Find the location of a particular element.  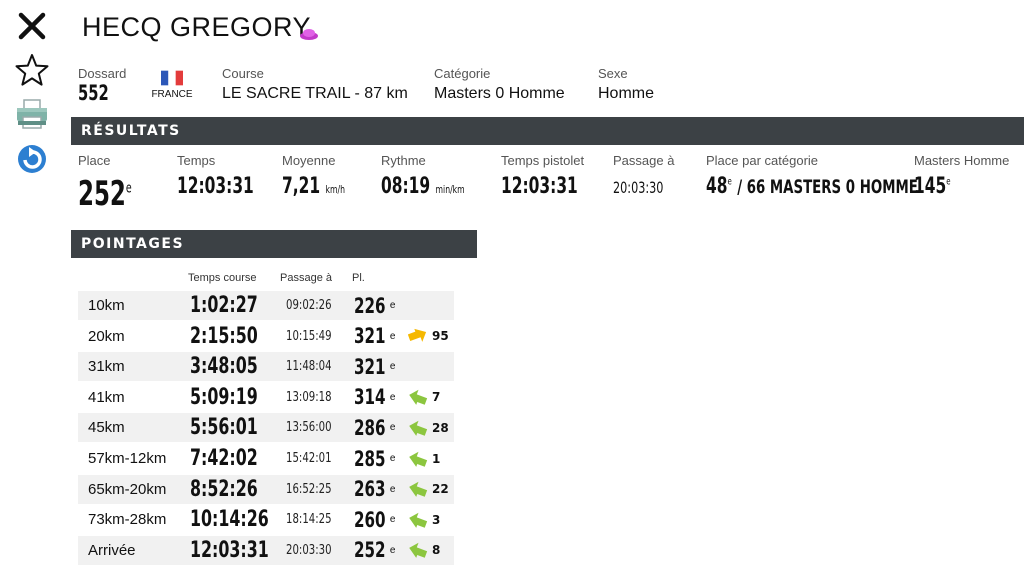

pointage-row: 65km-20km 8:52:26 16:52:25 263 e 22 is located at coordinates (266, 489).